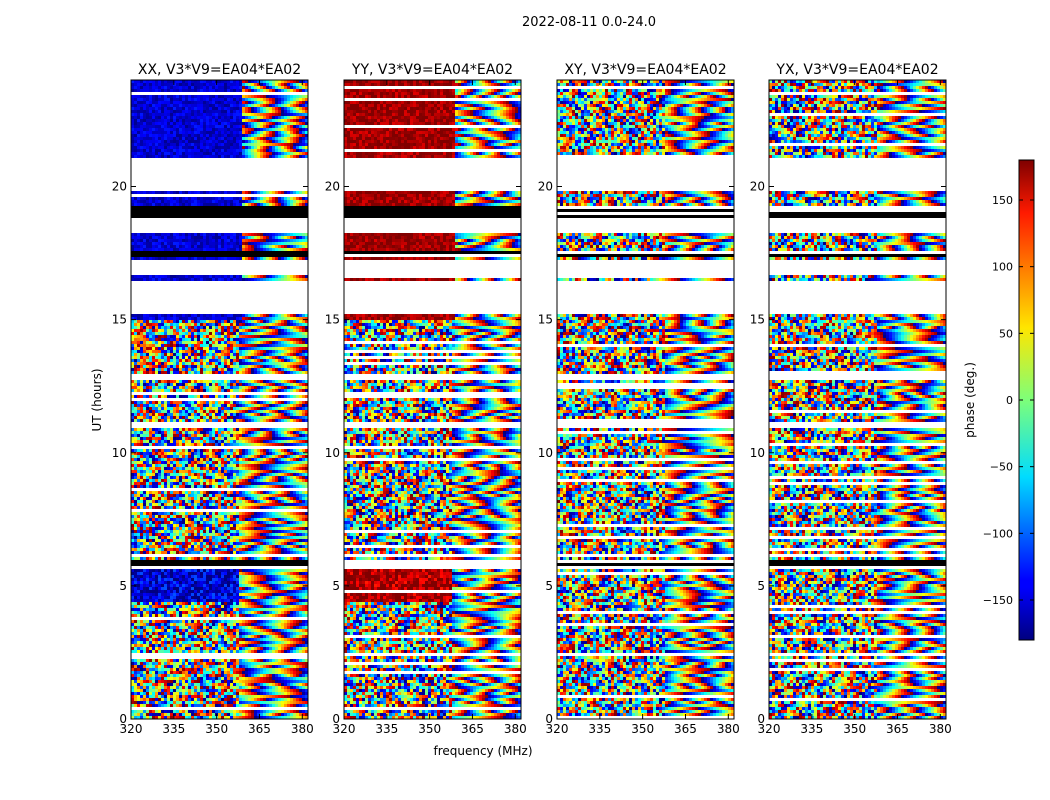 This screenshot has height=800, width=1050. What do you see at coordinates (998, 600) in the screenshot?
I see `colorbar-tick-label: −150` at bounding box center [998, 600].